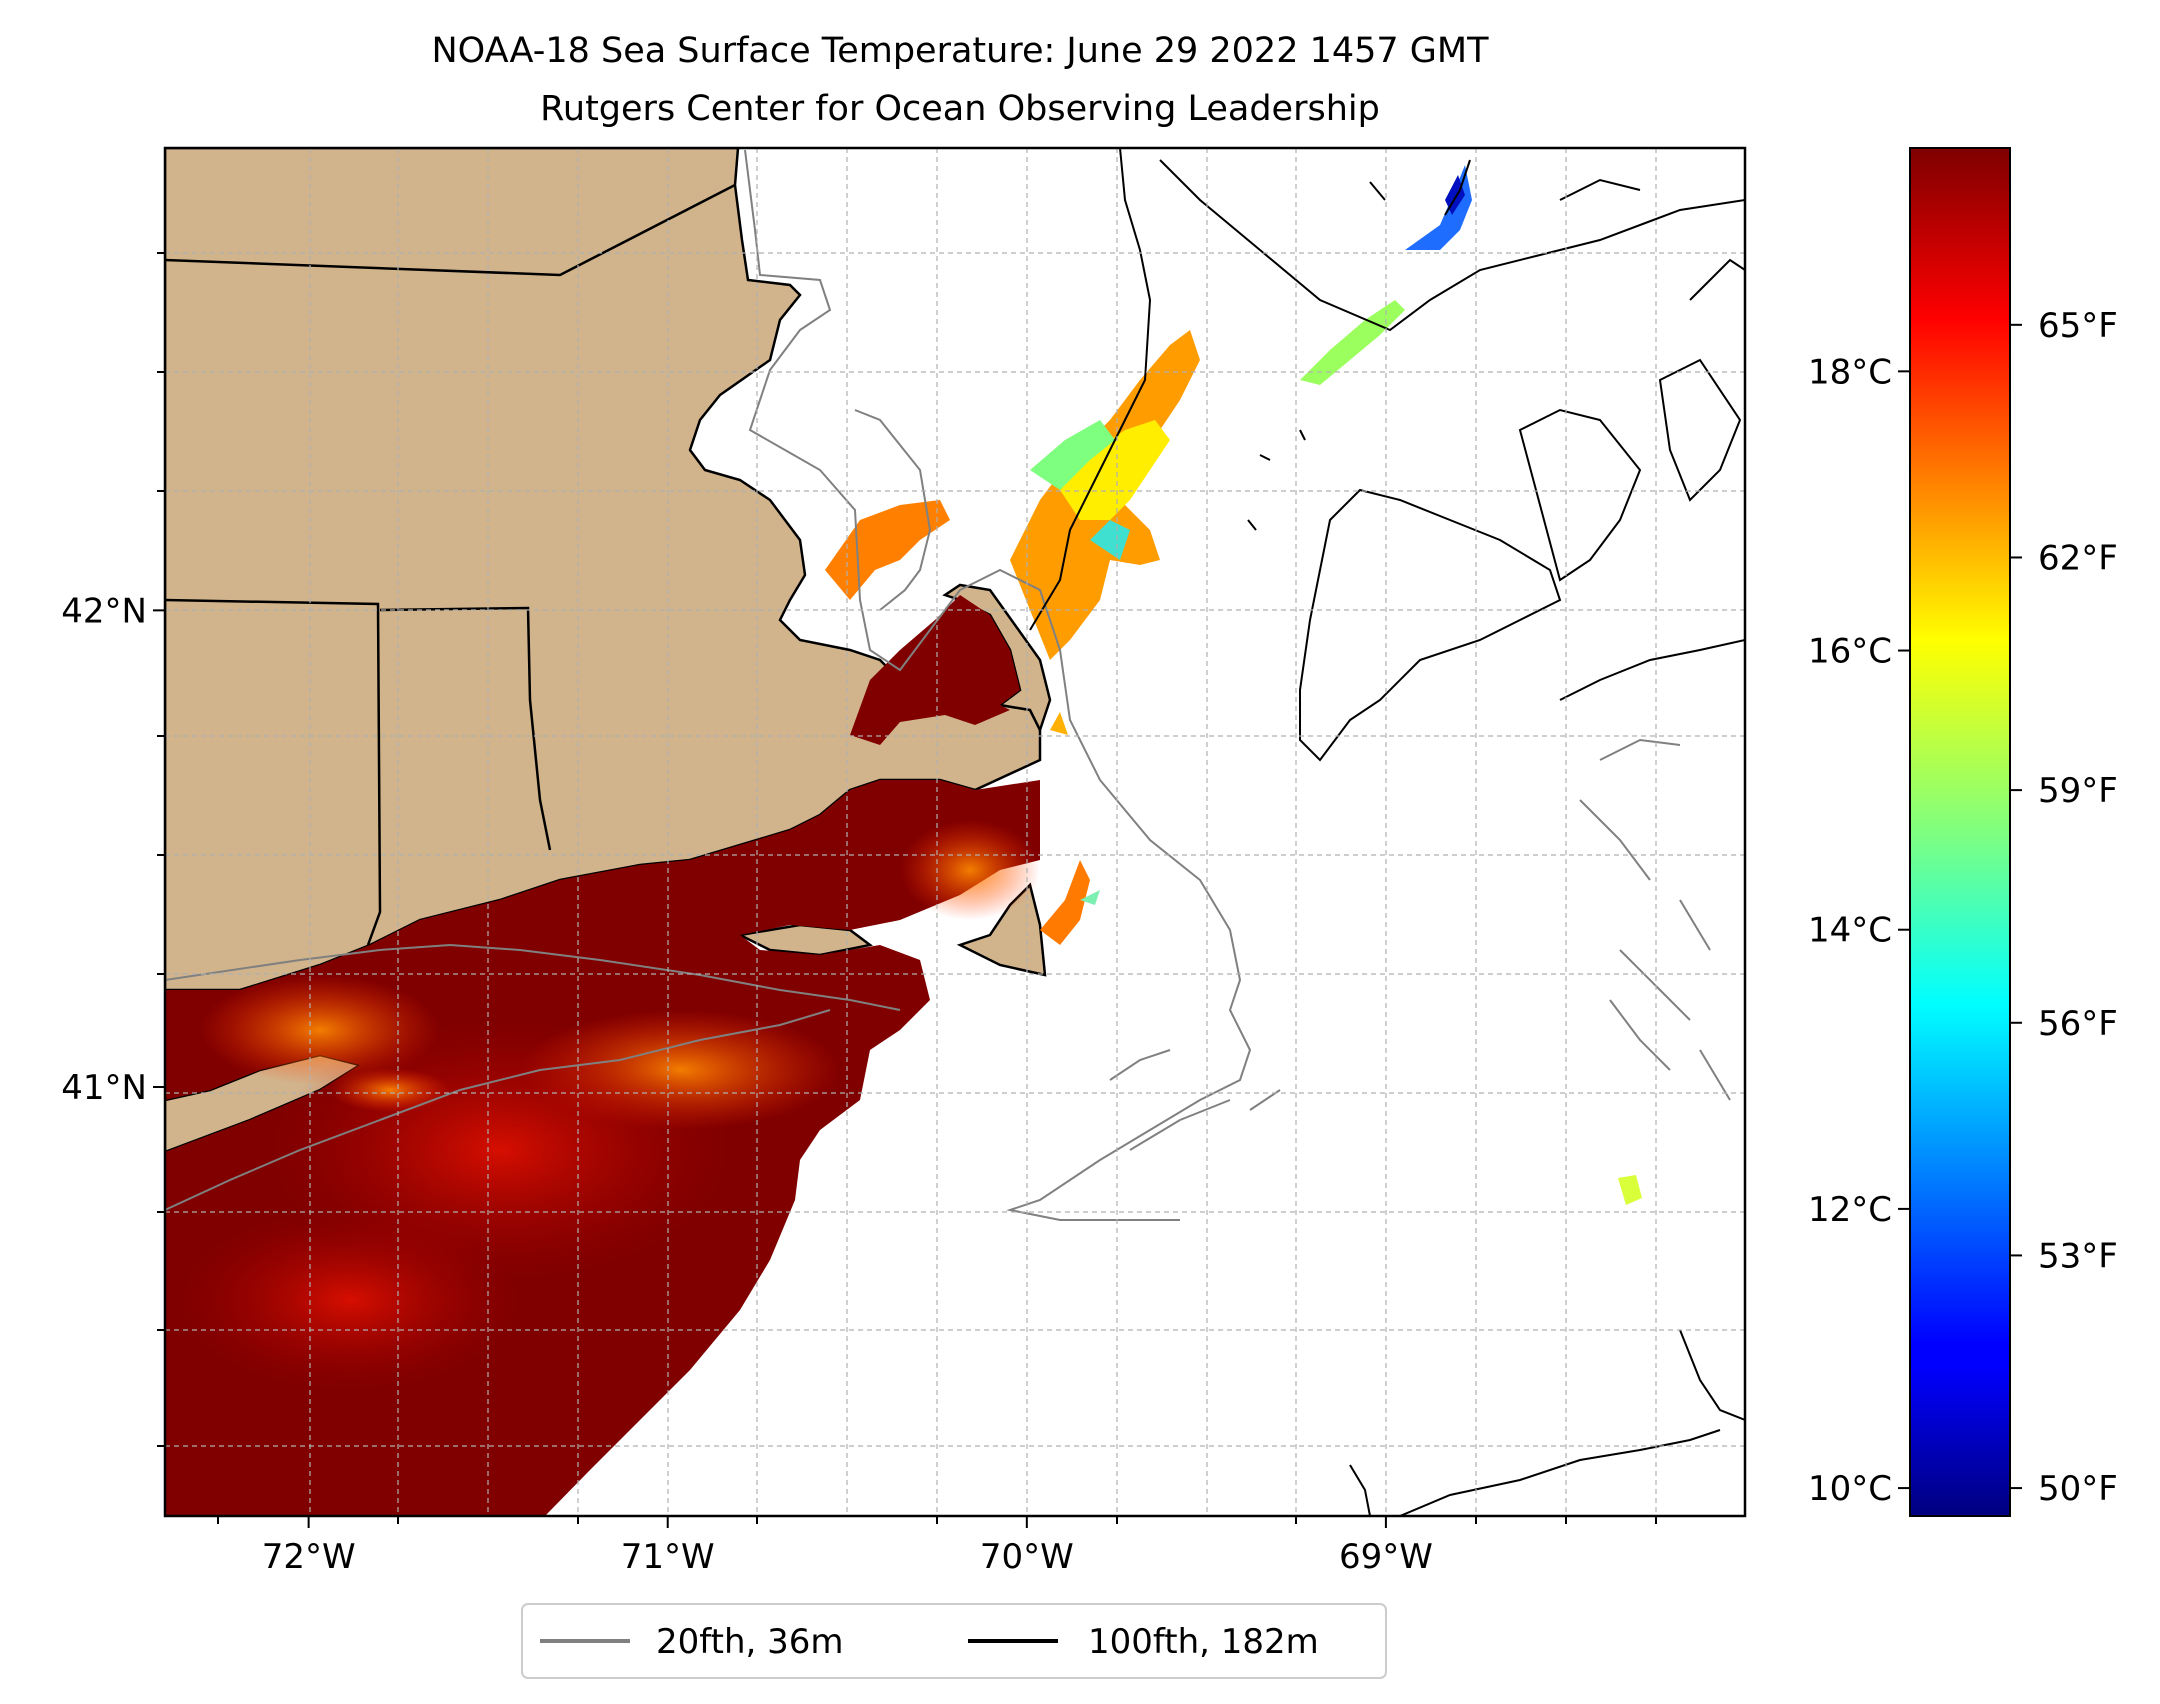  I want to click on sst-bay-edge-orange, so click(887, 550).